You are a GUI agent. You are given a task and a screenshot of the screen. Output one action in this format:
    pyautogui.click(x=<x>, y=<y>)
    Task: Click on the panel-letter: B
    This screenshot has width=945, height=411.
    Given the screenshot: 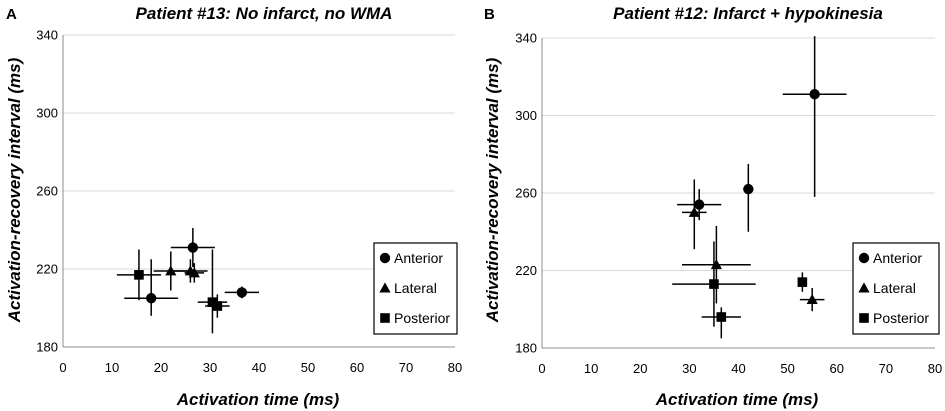 What is the action you would take?
    pyautogui.click(x=489, y=14)
    